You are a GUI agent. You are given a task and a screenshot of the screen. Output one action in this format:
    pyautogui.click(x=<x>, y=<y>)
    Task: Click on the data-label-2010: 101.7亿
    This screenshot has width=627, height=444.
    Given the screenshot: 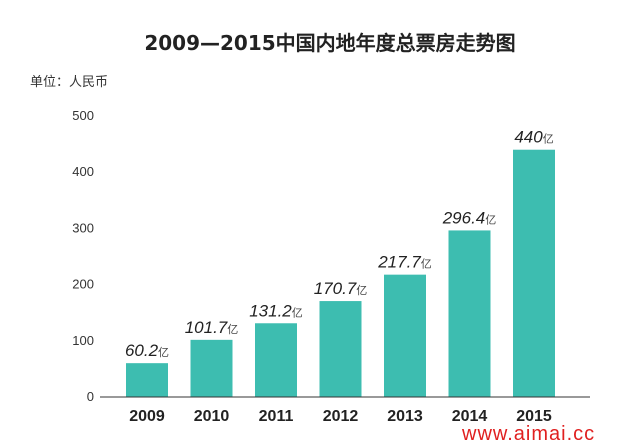 What is the action you would take?
    pyautogui.click(x=212, y=327)
    